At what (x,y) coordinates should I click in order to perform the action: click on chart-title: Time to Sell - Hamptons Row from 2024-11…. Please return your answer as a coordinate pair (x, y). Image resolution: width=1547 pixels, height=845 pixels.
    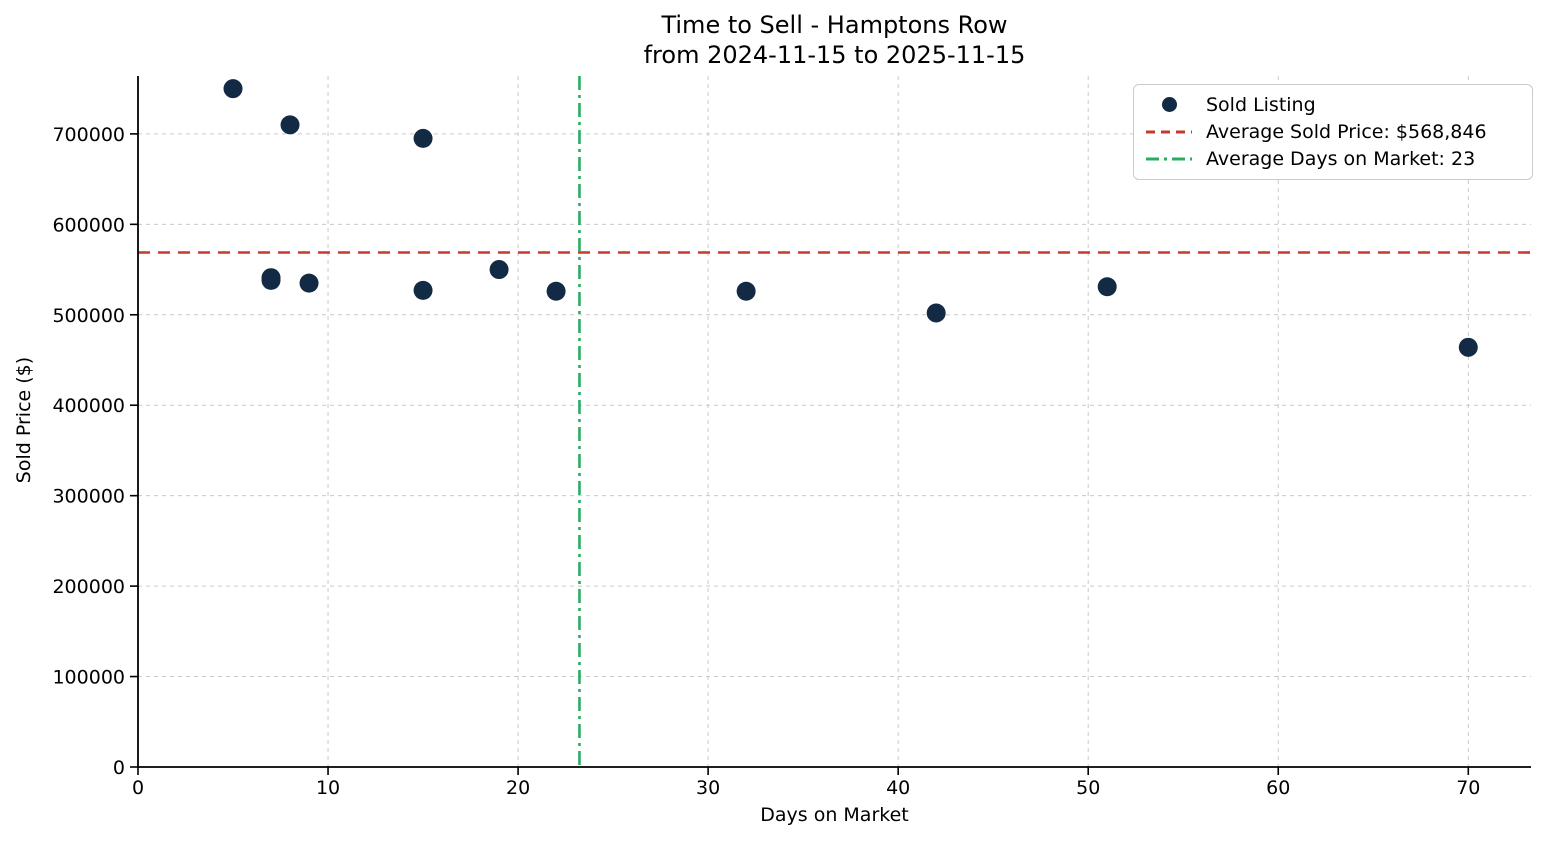
    Looking at the image, I should click on (834, 40).